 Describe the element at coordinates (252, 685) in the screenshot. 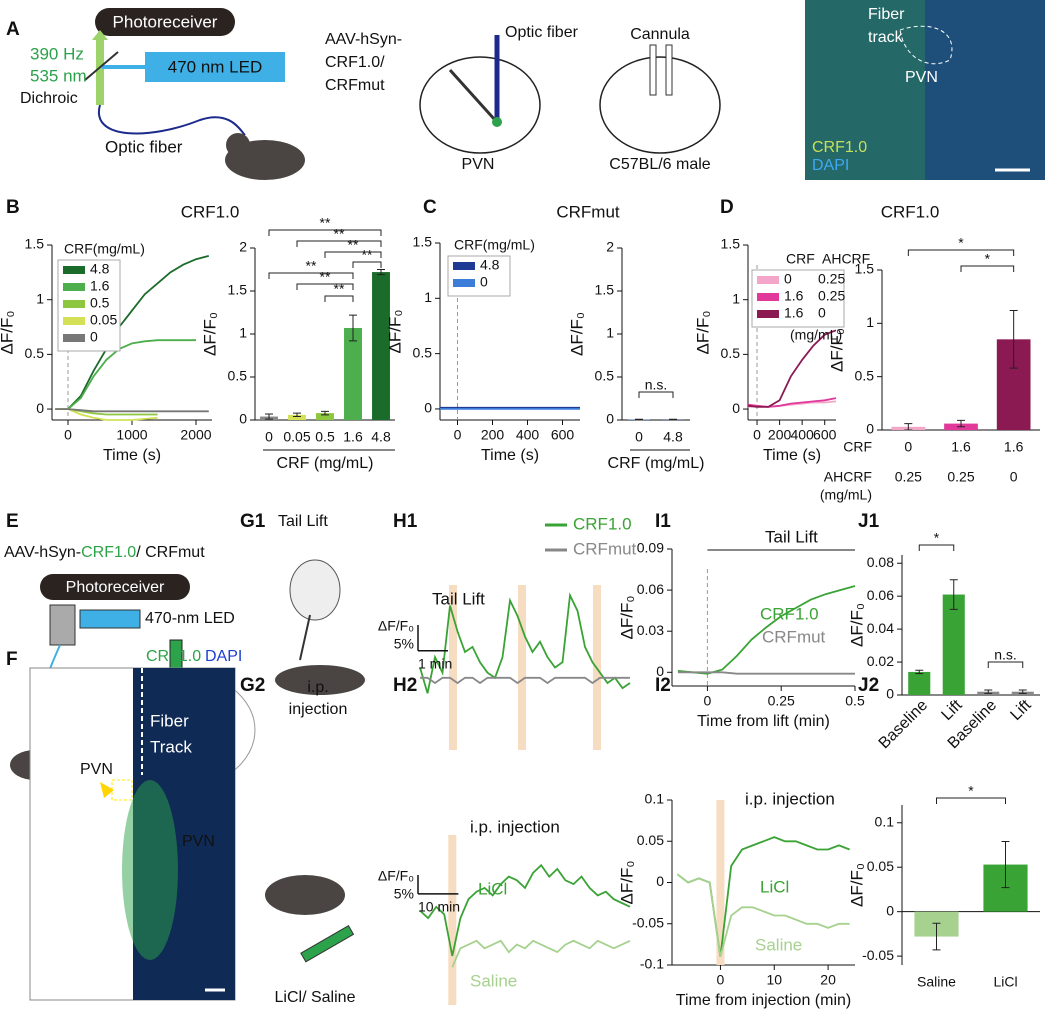

I see `panel-label: G2` at that location.